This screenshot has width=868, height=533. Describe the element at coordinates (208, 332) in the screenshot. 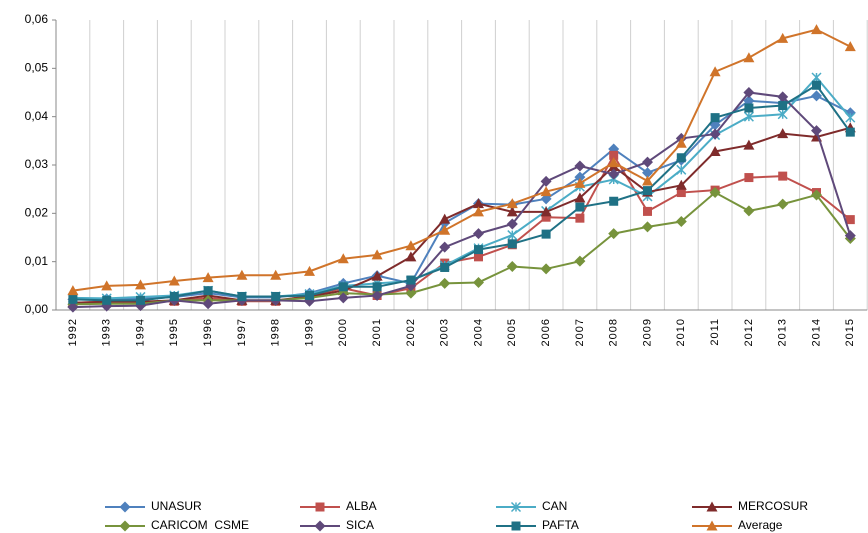

I see `x-tick-label: 1996` at that location.